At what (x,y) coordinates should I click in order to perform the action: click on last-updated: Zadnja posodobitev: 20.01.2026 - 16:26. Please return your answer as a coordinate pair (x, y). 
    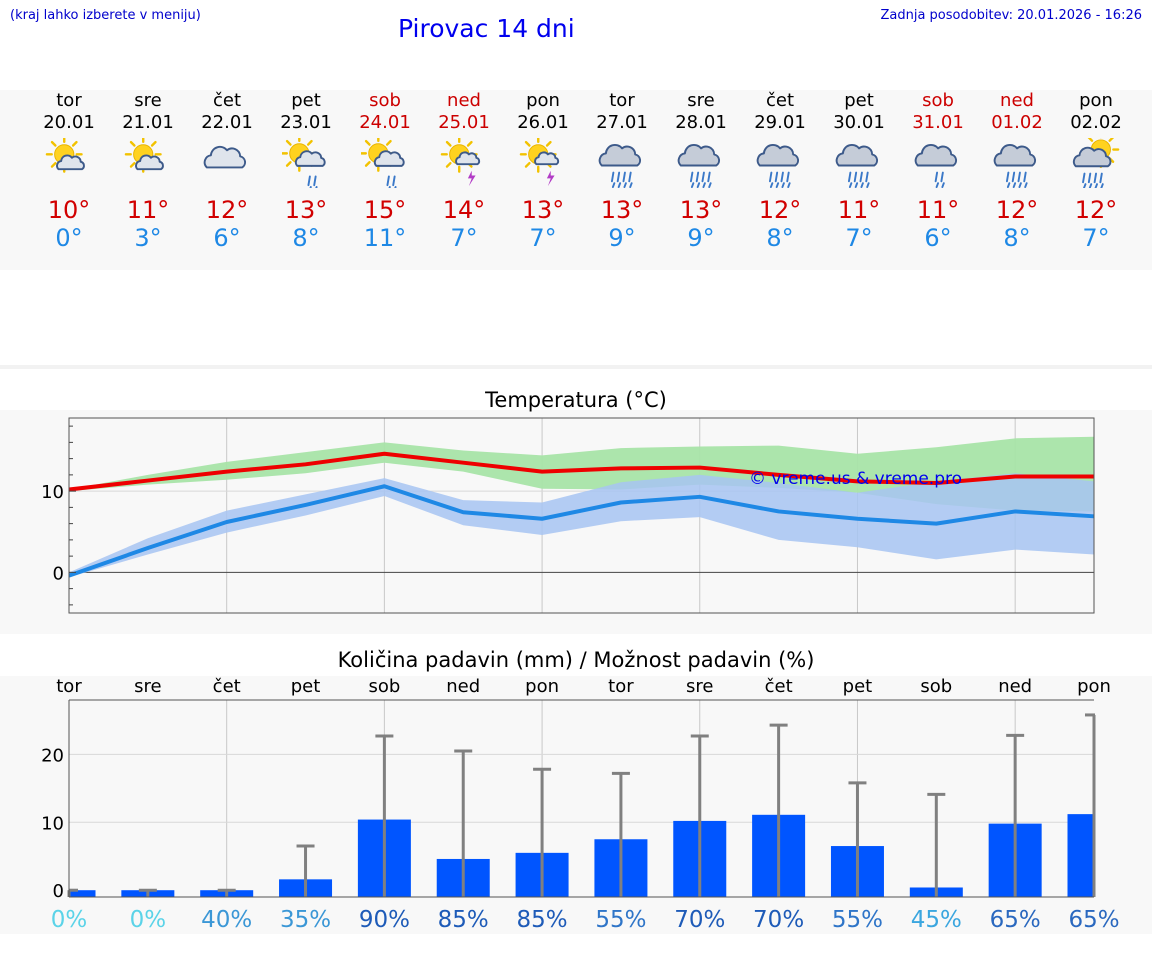
    Looking at the image, I should click on (1011, 15).